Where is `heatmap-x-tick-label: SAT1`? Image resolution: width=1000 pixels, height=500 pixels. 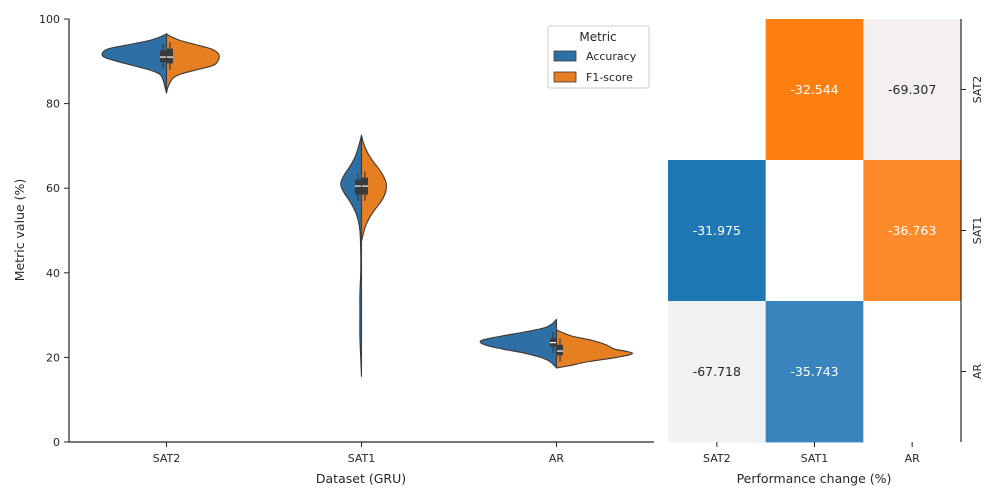
heatmap-x-tick-label: SAT1 is located at coordinates (815, 458).